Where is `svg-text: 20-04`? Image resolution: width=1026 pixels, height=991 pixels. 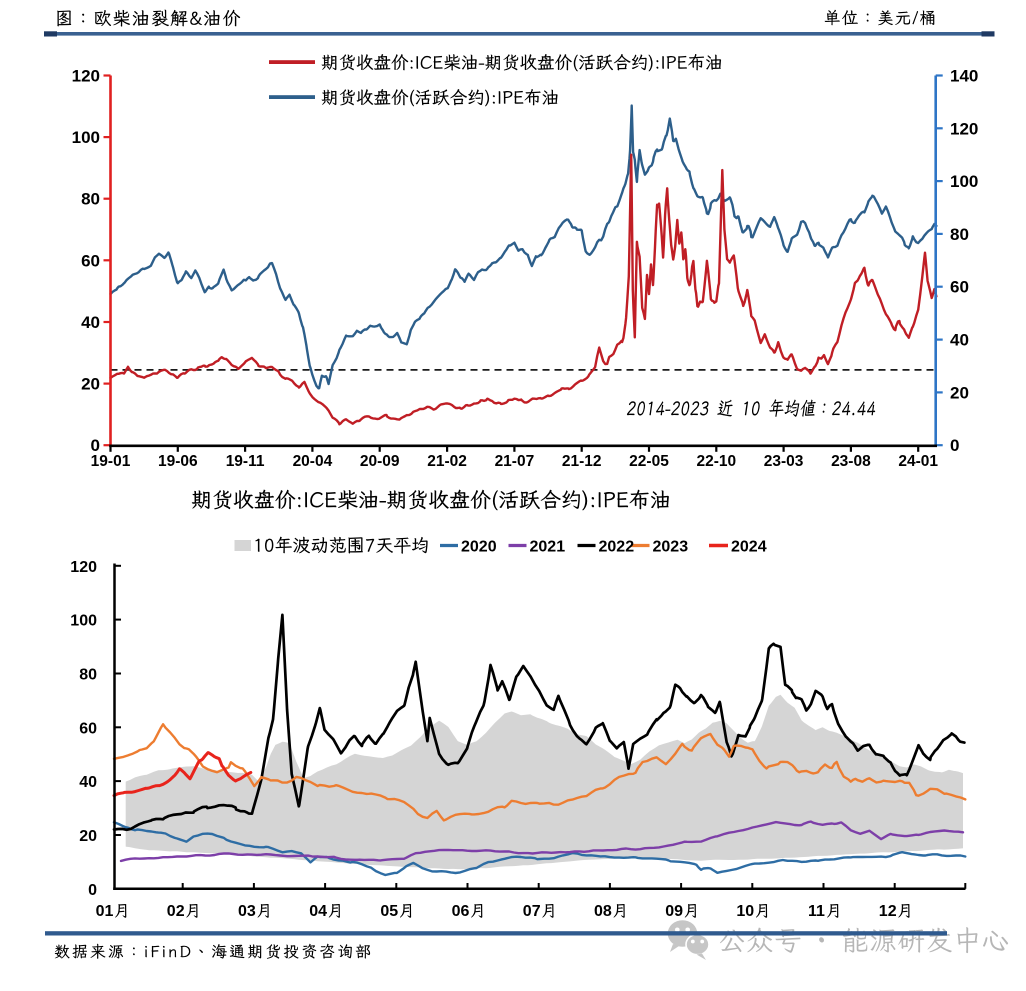 svg-text: 20-04 is located at coordinates (313, 461).